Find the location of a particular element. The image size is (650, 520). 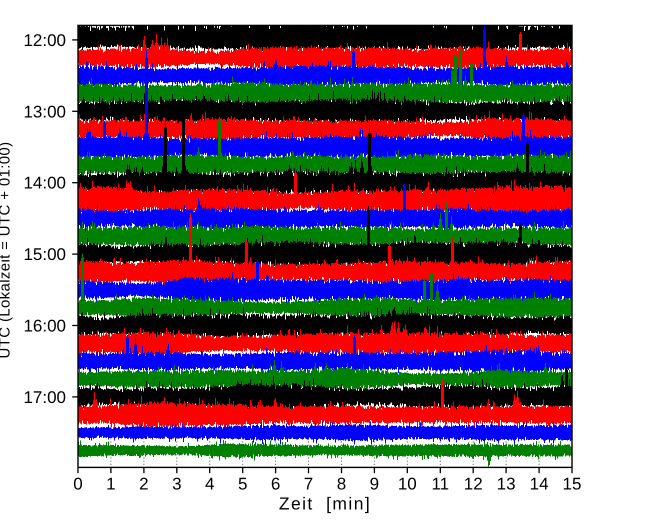

svg-text: 15:00 is located at coordinates (44, 254).